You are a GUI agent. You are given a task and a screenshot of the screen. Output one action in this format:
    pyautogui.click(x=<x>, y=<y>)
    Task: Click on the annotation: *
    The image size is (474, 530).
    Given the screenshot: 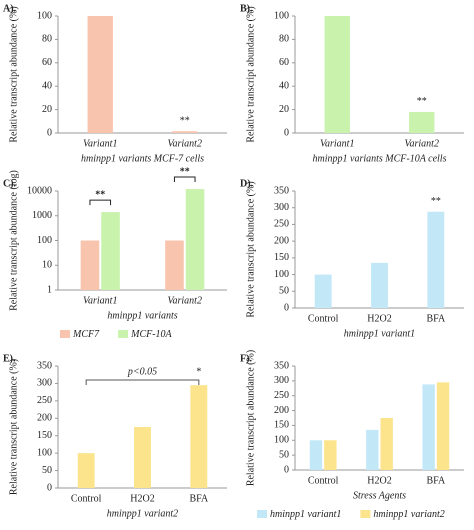 What is the action you would take?
    pyautogui.click(x=198, y=371)
    